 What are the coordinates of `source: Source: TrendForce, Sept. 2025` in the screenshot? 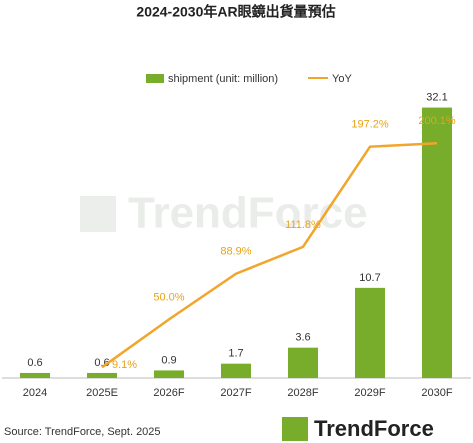 It's located at (82, 432).